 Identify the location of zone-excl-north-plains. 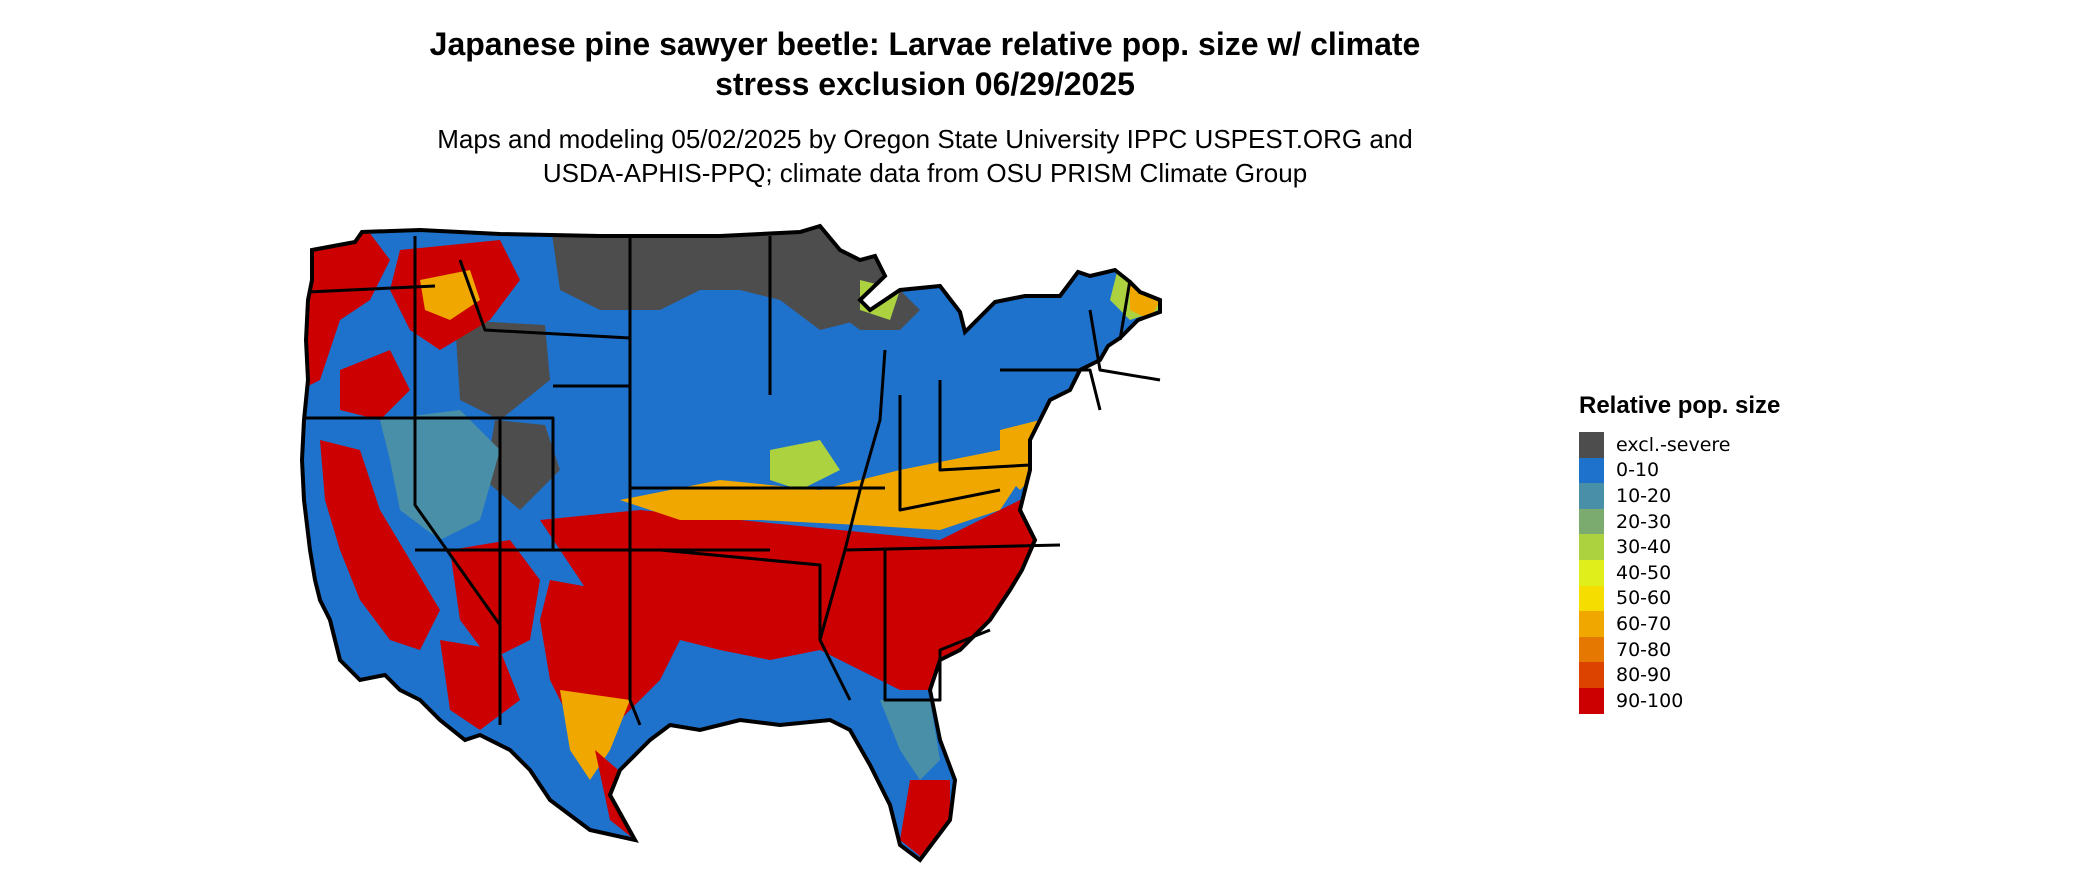
(720, 278).